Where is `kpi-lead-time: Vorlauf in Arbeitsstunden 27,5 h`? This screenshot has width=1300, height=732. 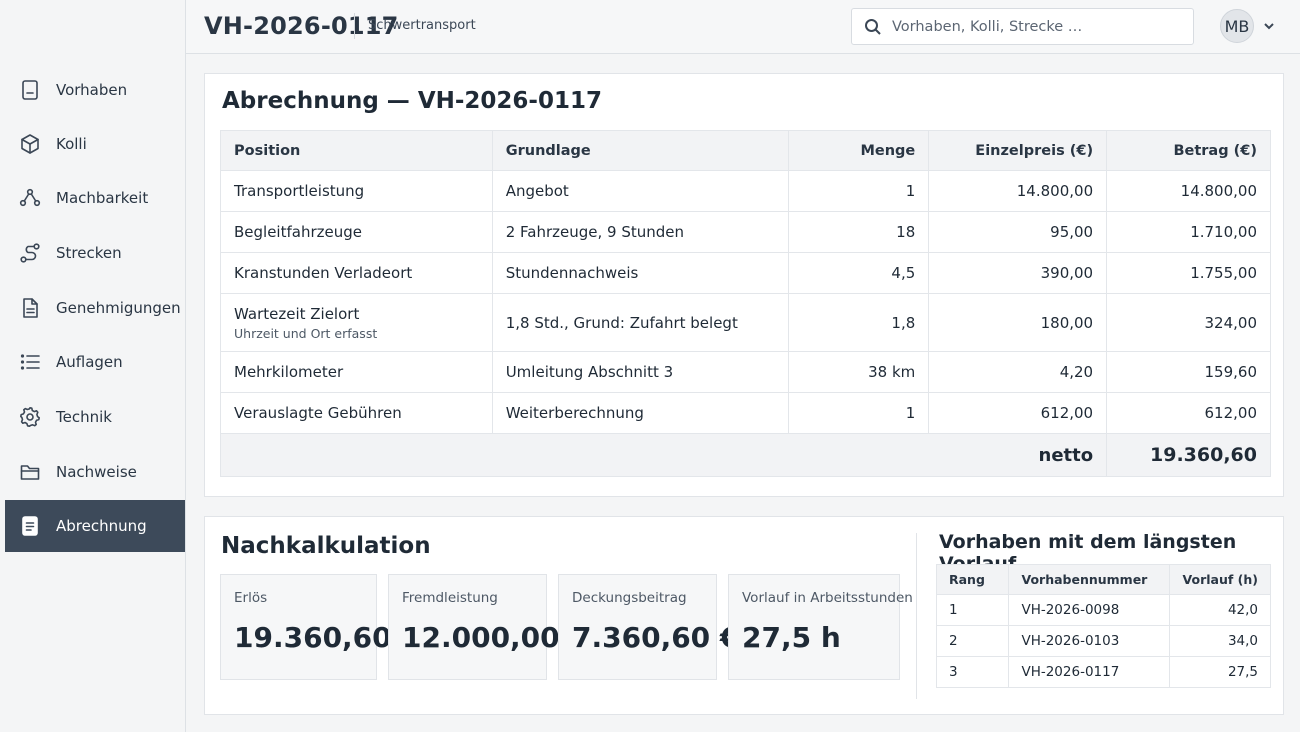 kpi-lead-time: Vorlauf in Arbeitsstunden 27,5 h is located at coordinates (820, 627).